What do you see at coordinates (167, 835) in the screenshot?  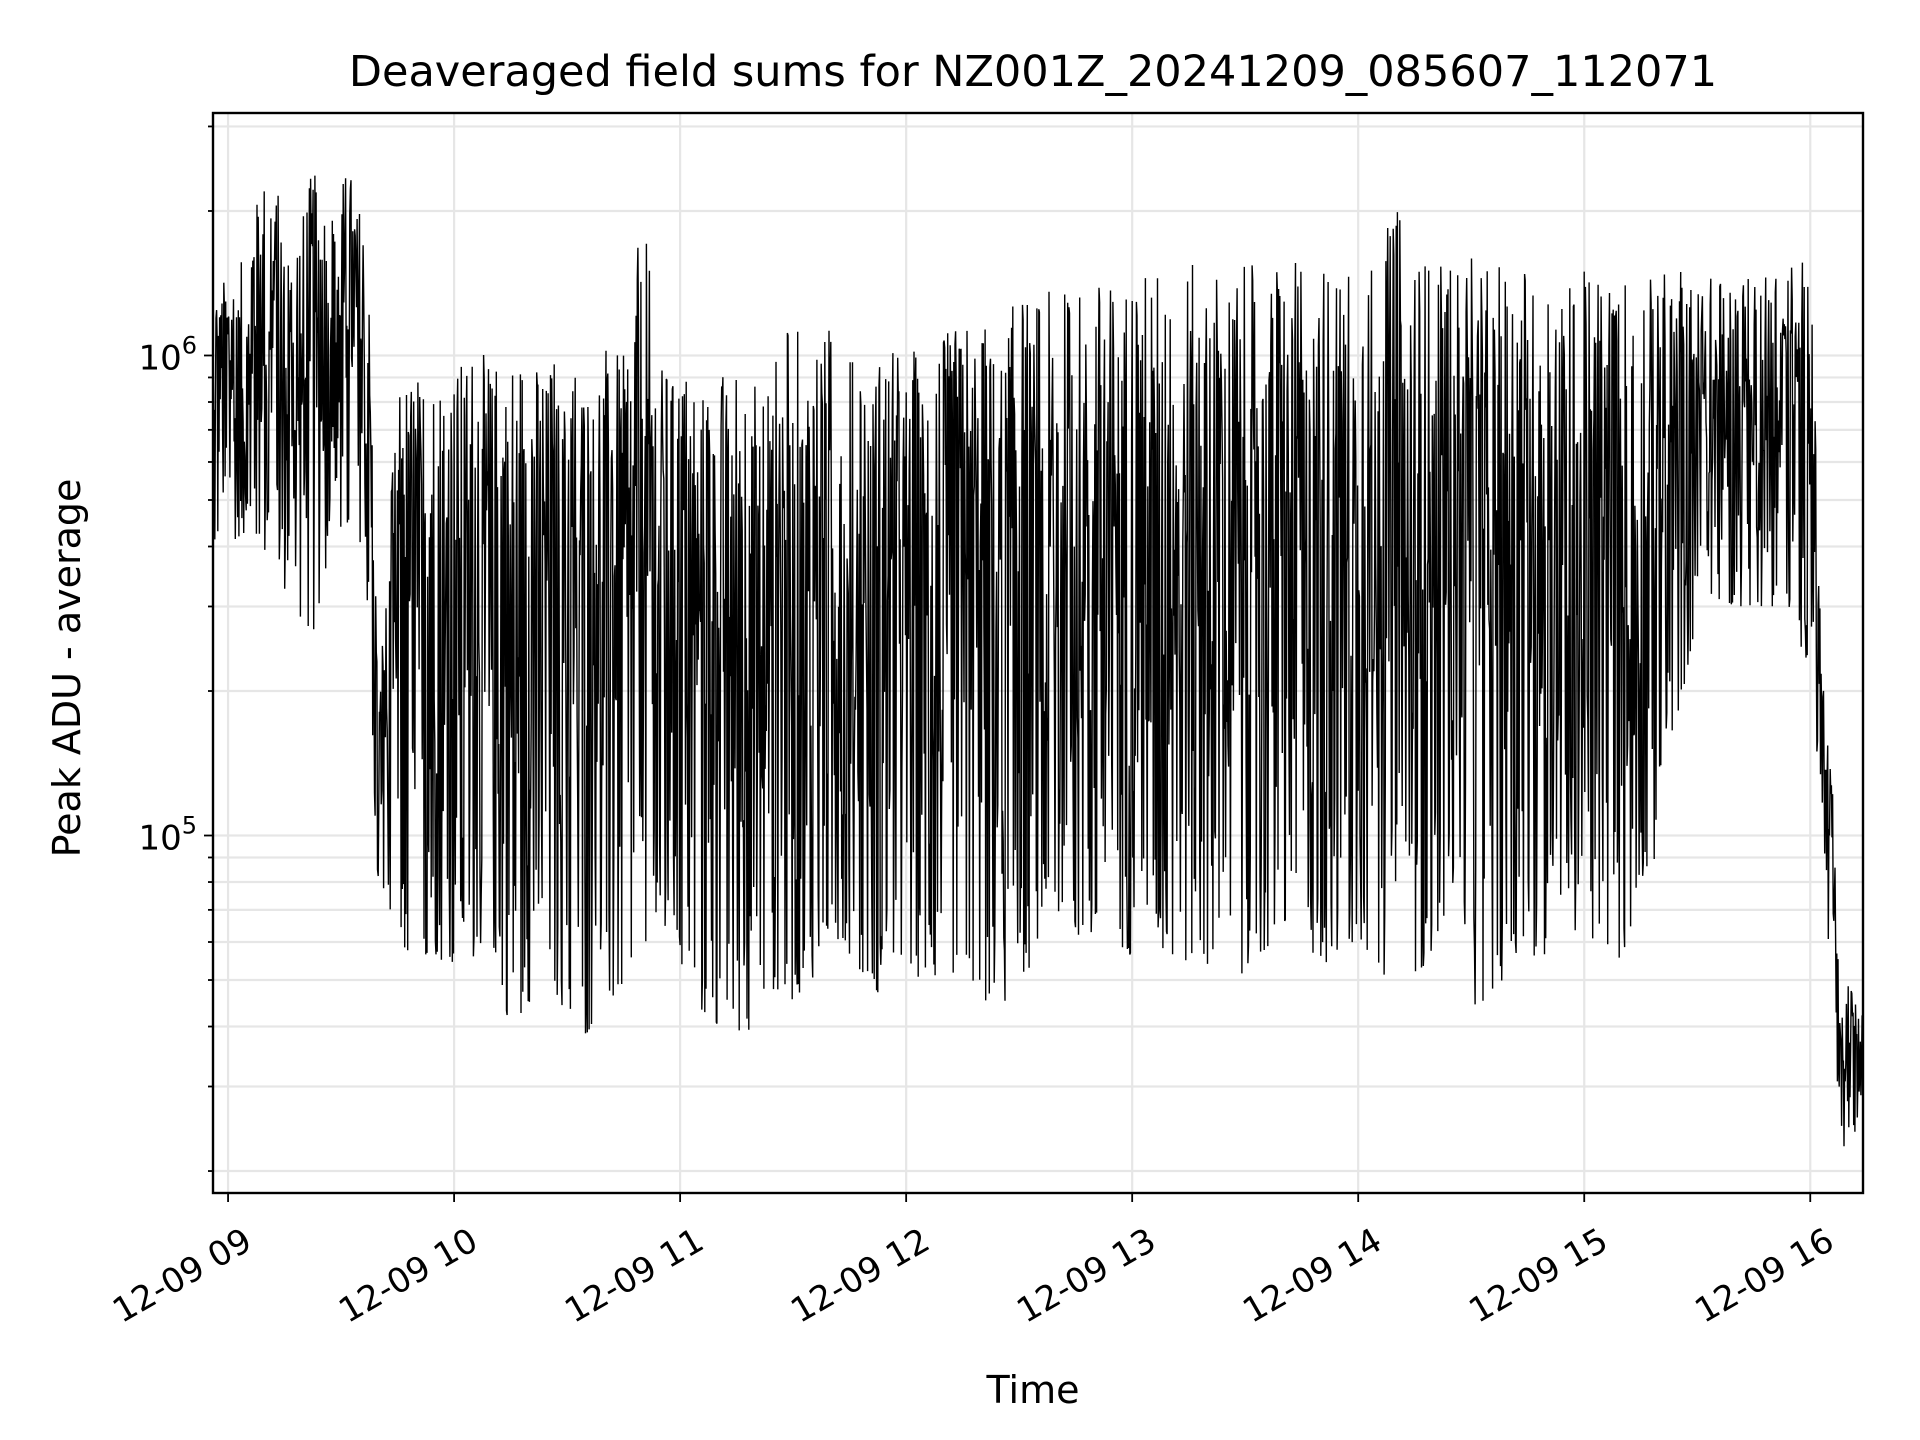 I see `y-tick-label: 10⁵` at bounding box center [167, 835].